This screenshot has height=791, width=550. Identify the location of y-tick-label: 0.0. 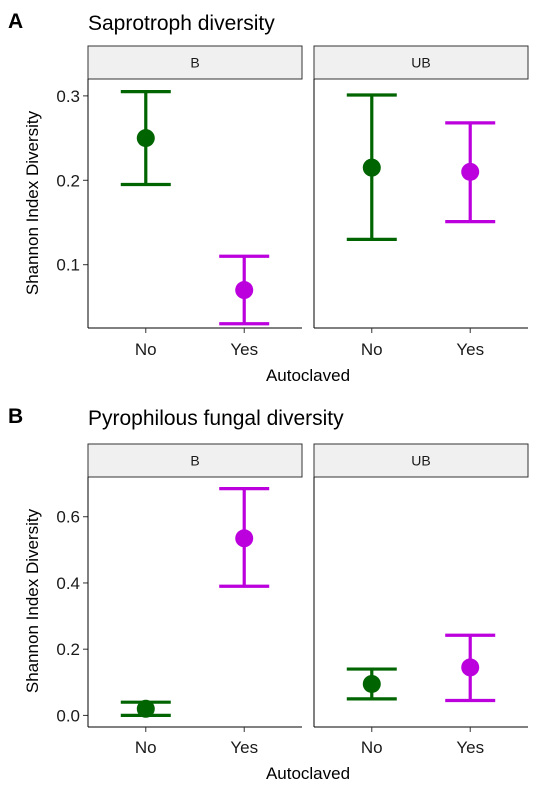
(68, 715).